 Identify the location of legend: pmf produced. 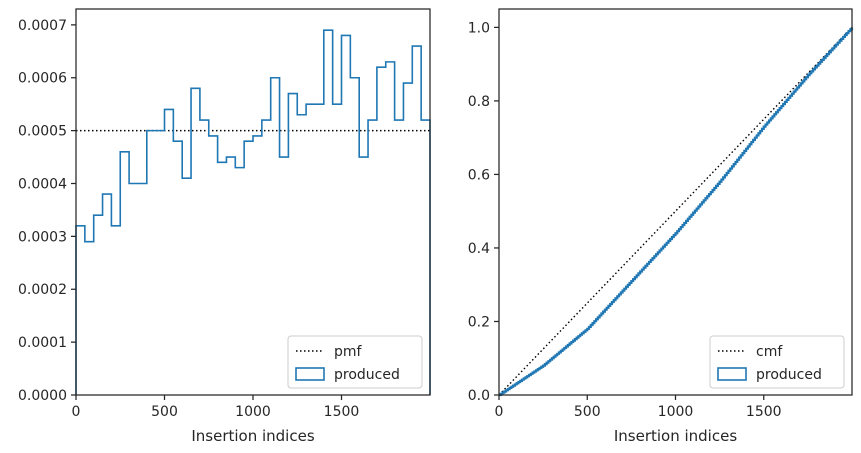
(355, 362).